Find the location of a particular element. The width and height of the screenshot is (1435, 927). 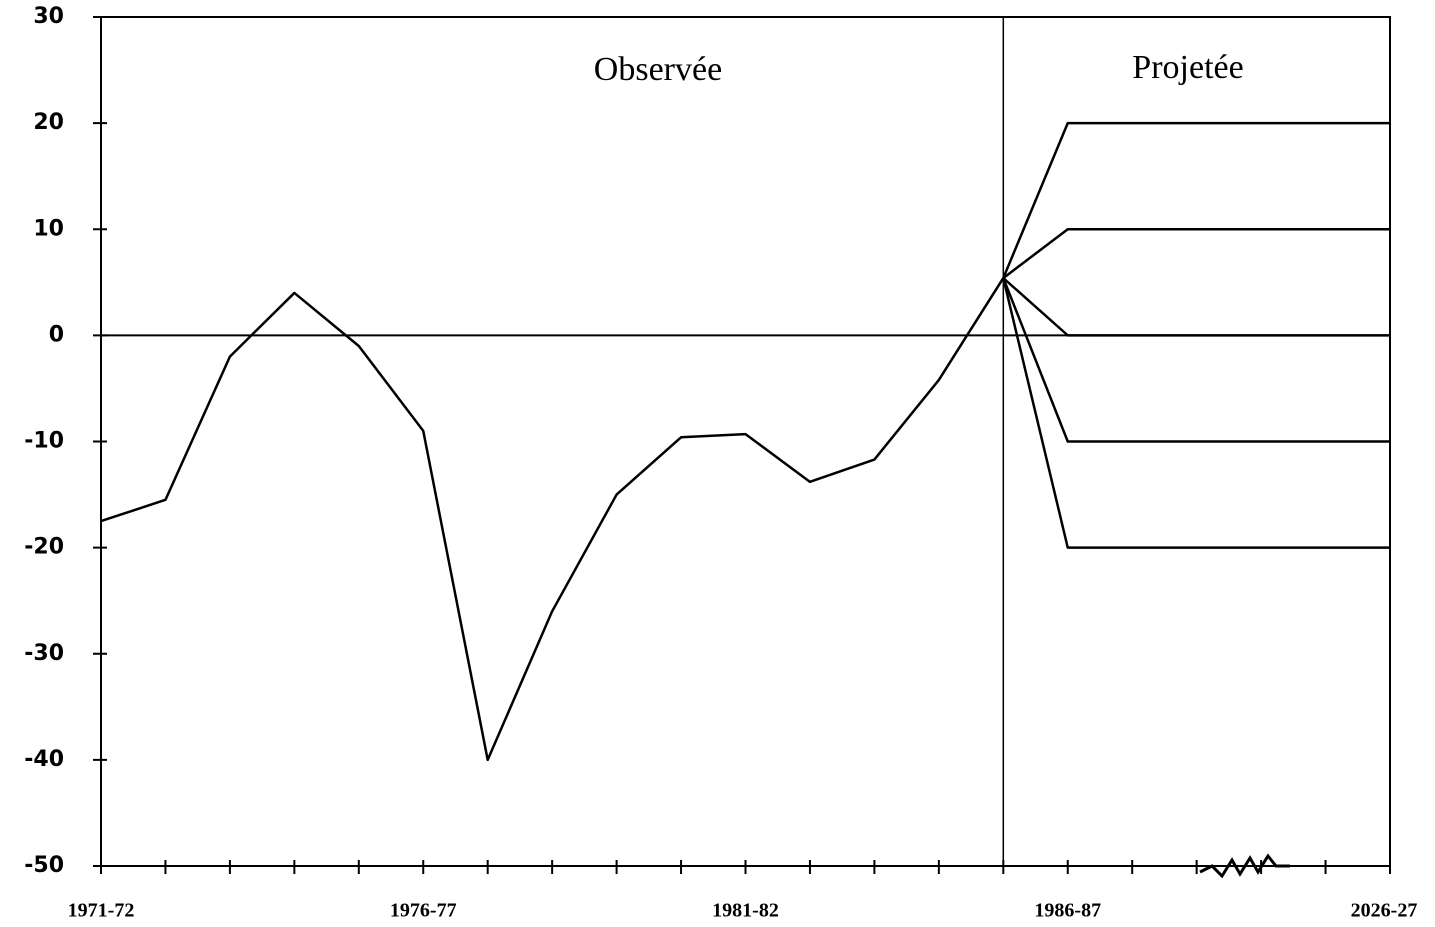

x-tick-label: 1986-87 is located at coordinates (1067, 911).